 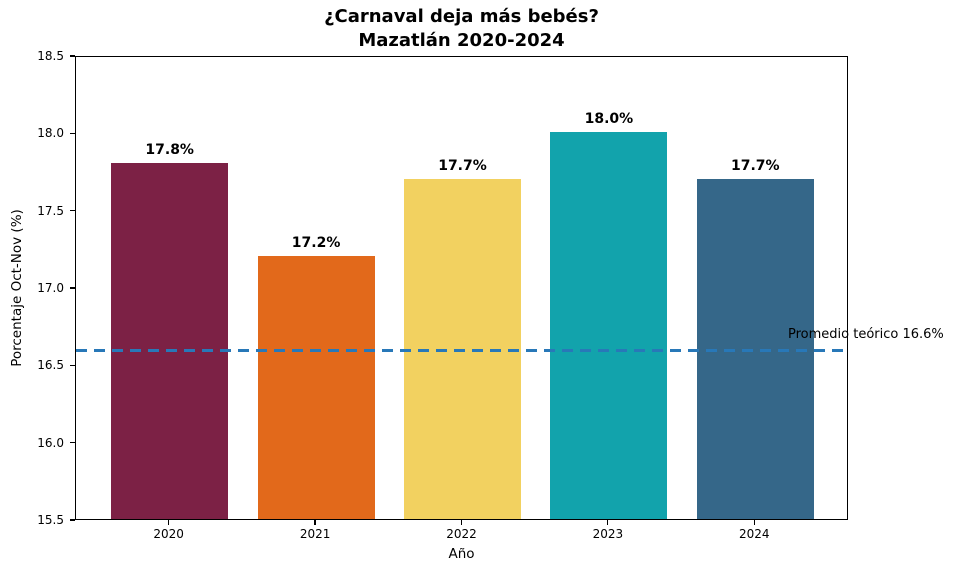 I want to click on x-tick-mark-2022, so click(x=461, y=522).